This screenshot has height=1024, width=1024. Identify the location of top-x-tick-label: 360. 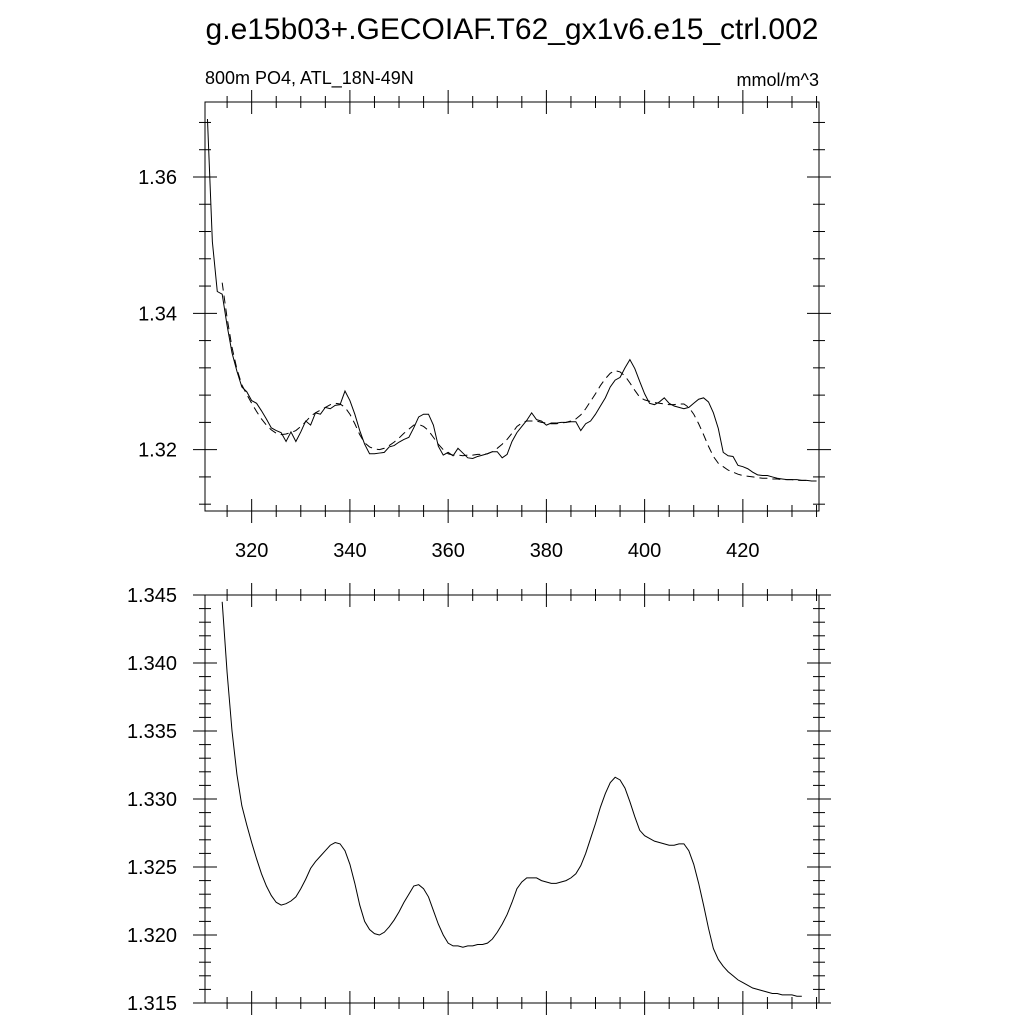
(447, 551).